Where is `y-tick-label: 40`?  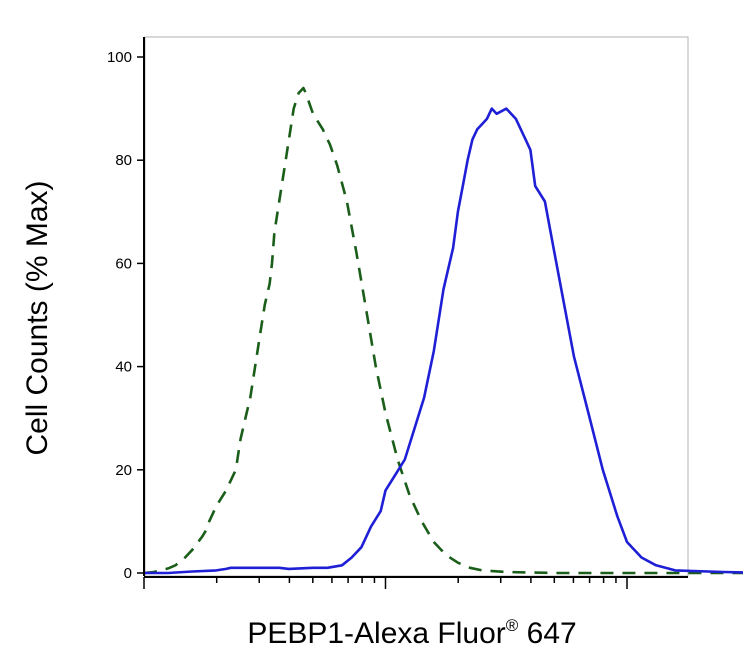 y-tick-label: 40 is located at coordinates (123, 367).